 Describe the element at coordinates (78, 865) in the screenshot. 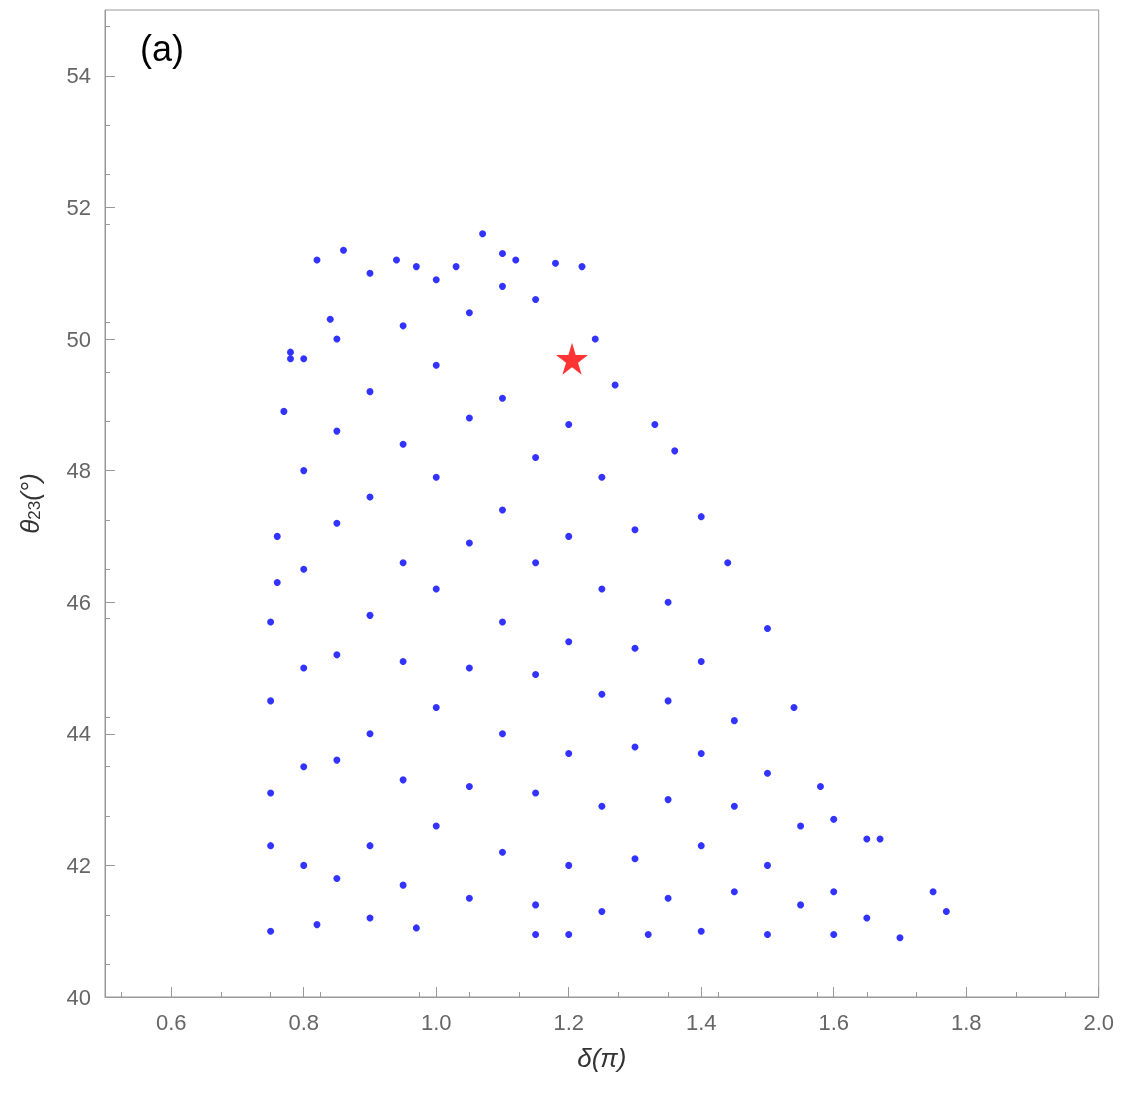

I see `y-tick-label: 42` at that location.